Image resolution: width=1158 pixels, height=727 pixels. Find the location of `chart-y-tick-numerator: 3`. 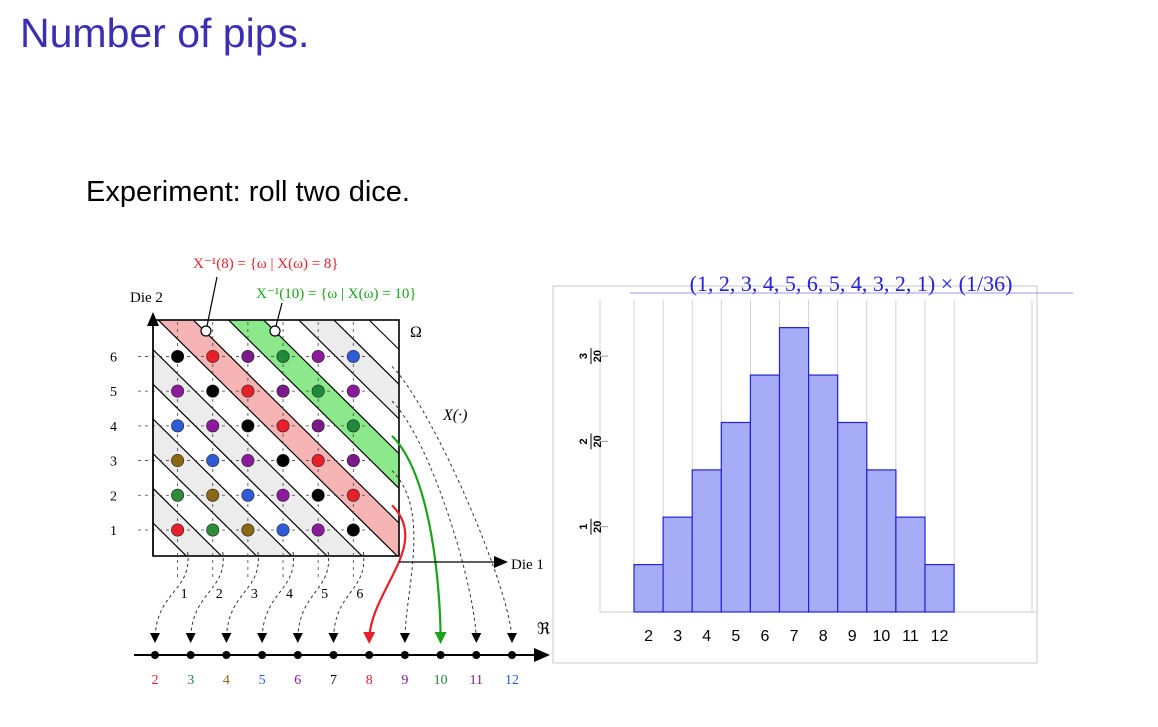

chart-y-tick-numerator: 3 is located at coordinates (584, 356).